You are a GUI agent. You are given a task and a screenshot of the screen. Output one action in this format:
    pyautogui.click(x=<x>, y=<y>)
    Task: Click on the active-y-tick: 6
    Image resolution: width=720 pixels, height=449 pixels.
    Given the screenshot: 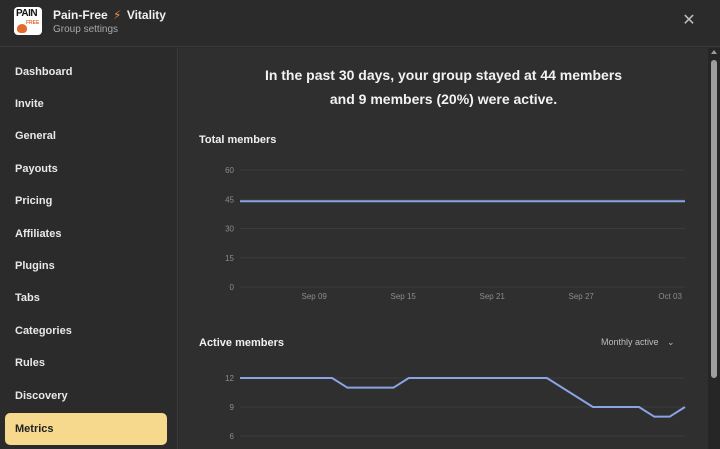 What is the action you would take?
    pyautogui.click(x=232, y=436)
    